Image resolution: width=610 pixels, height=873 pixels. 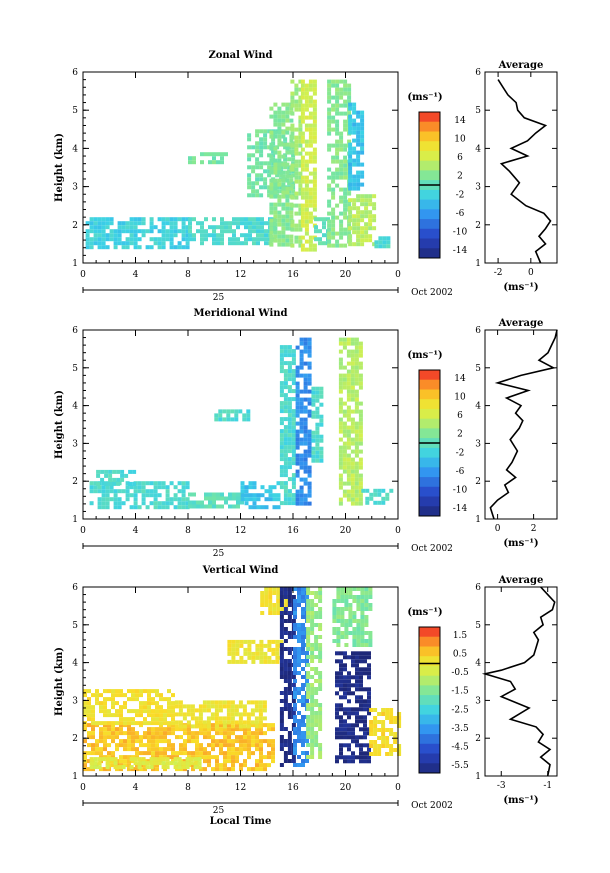 What do you see at coordinates (478, 482) in the screenshot?
I see `average-y-tick-label: 2` at bounding box center [478, 482].